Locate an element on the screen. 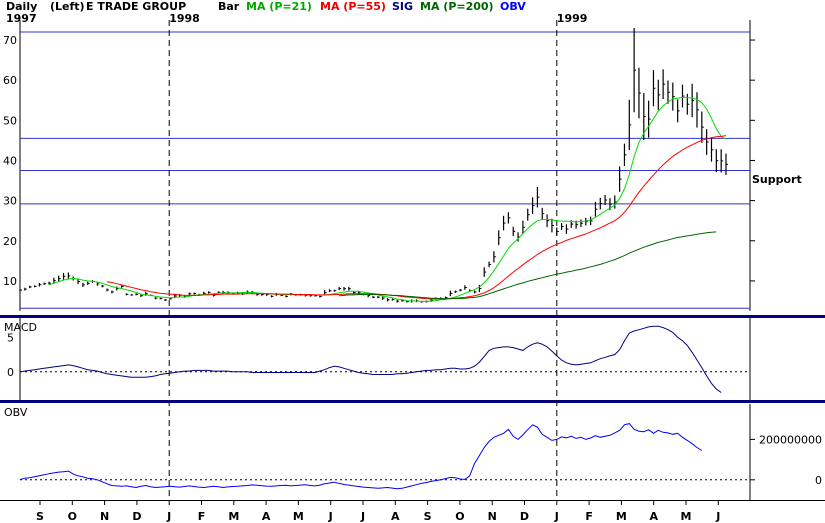 The image size is (825, 523). macd-tick-label: 0 is located at coordinates (10, 372).